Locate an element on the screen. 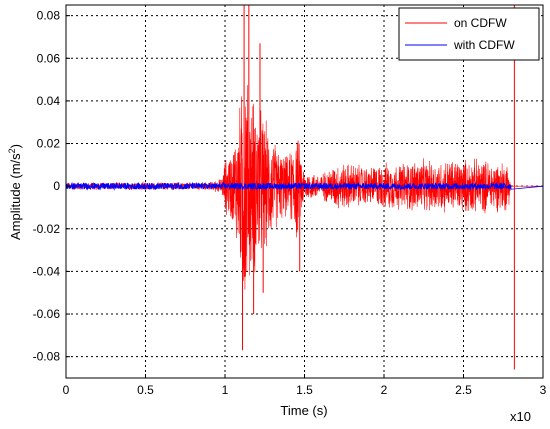 This screenshot has width=550, height=429. y-tick-label: 0 is located at coordinates (56, 186).